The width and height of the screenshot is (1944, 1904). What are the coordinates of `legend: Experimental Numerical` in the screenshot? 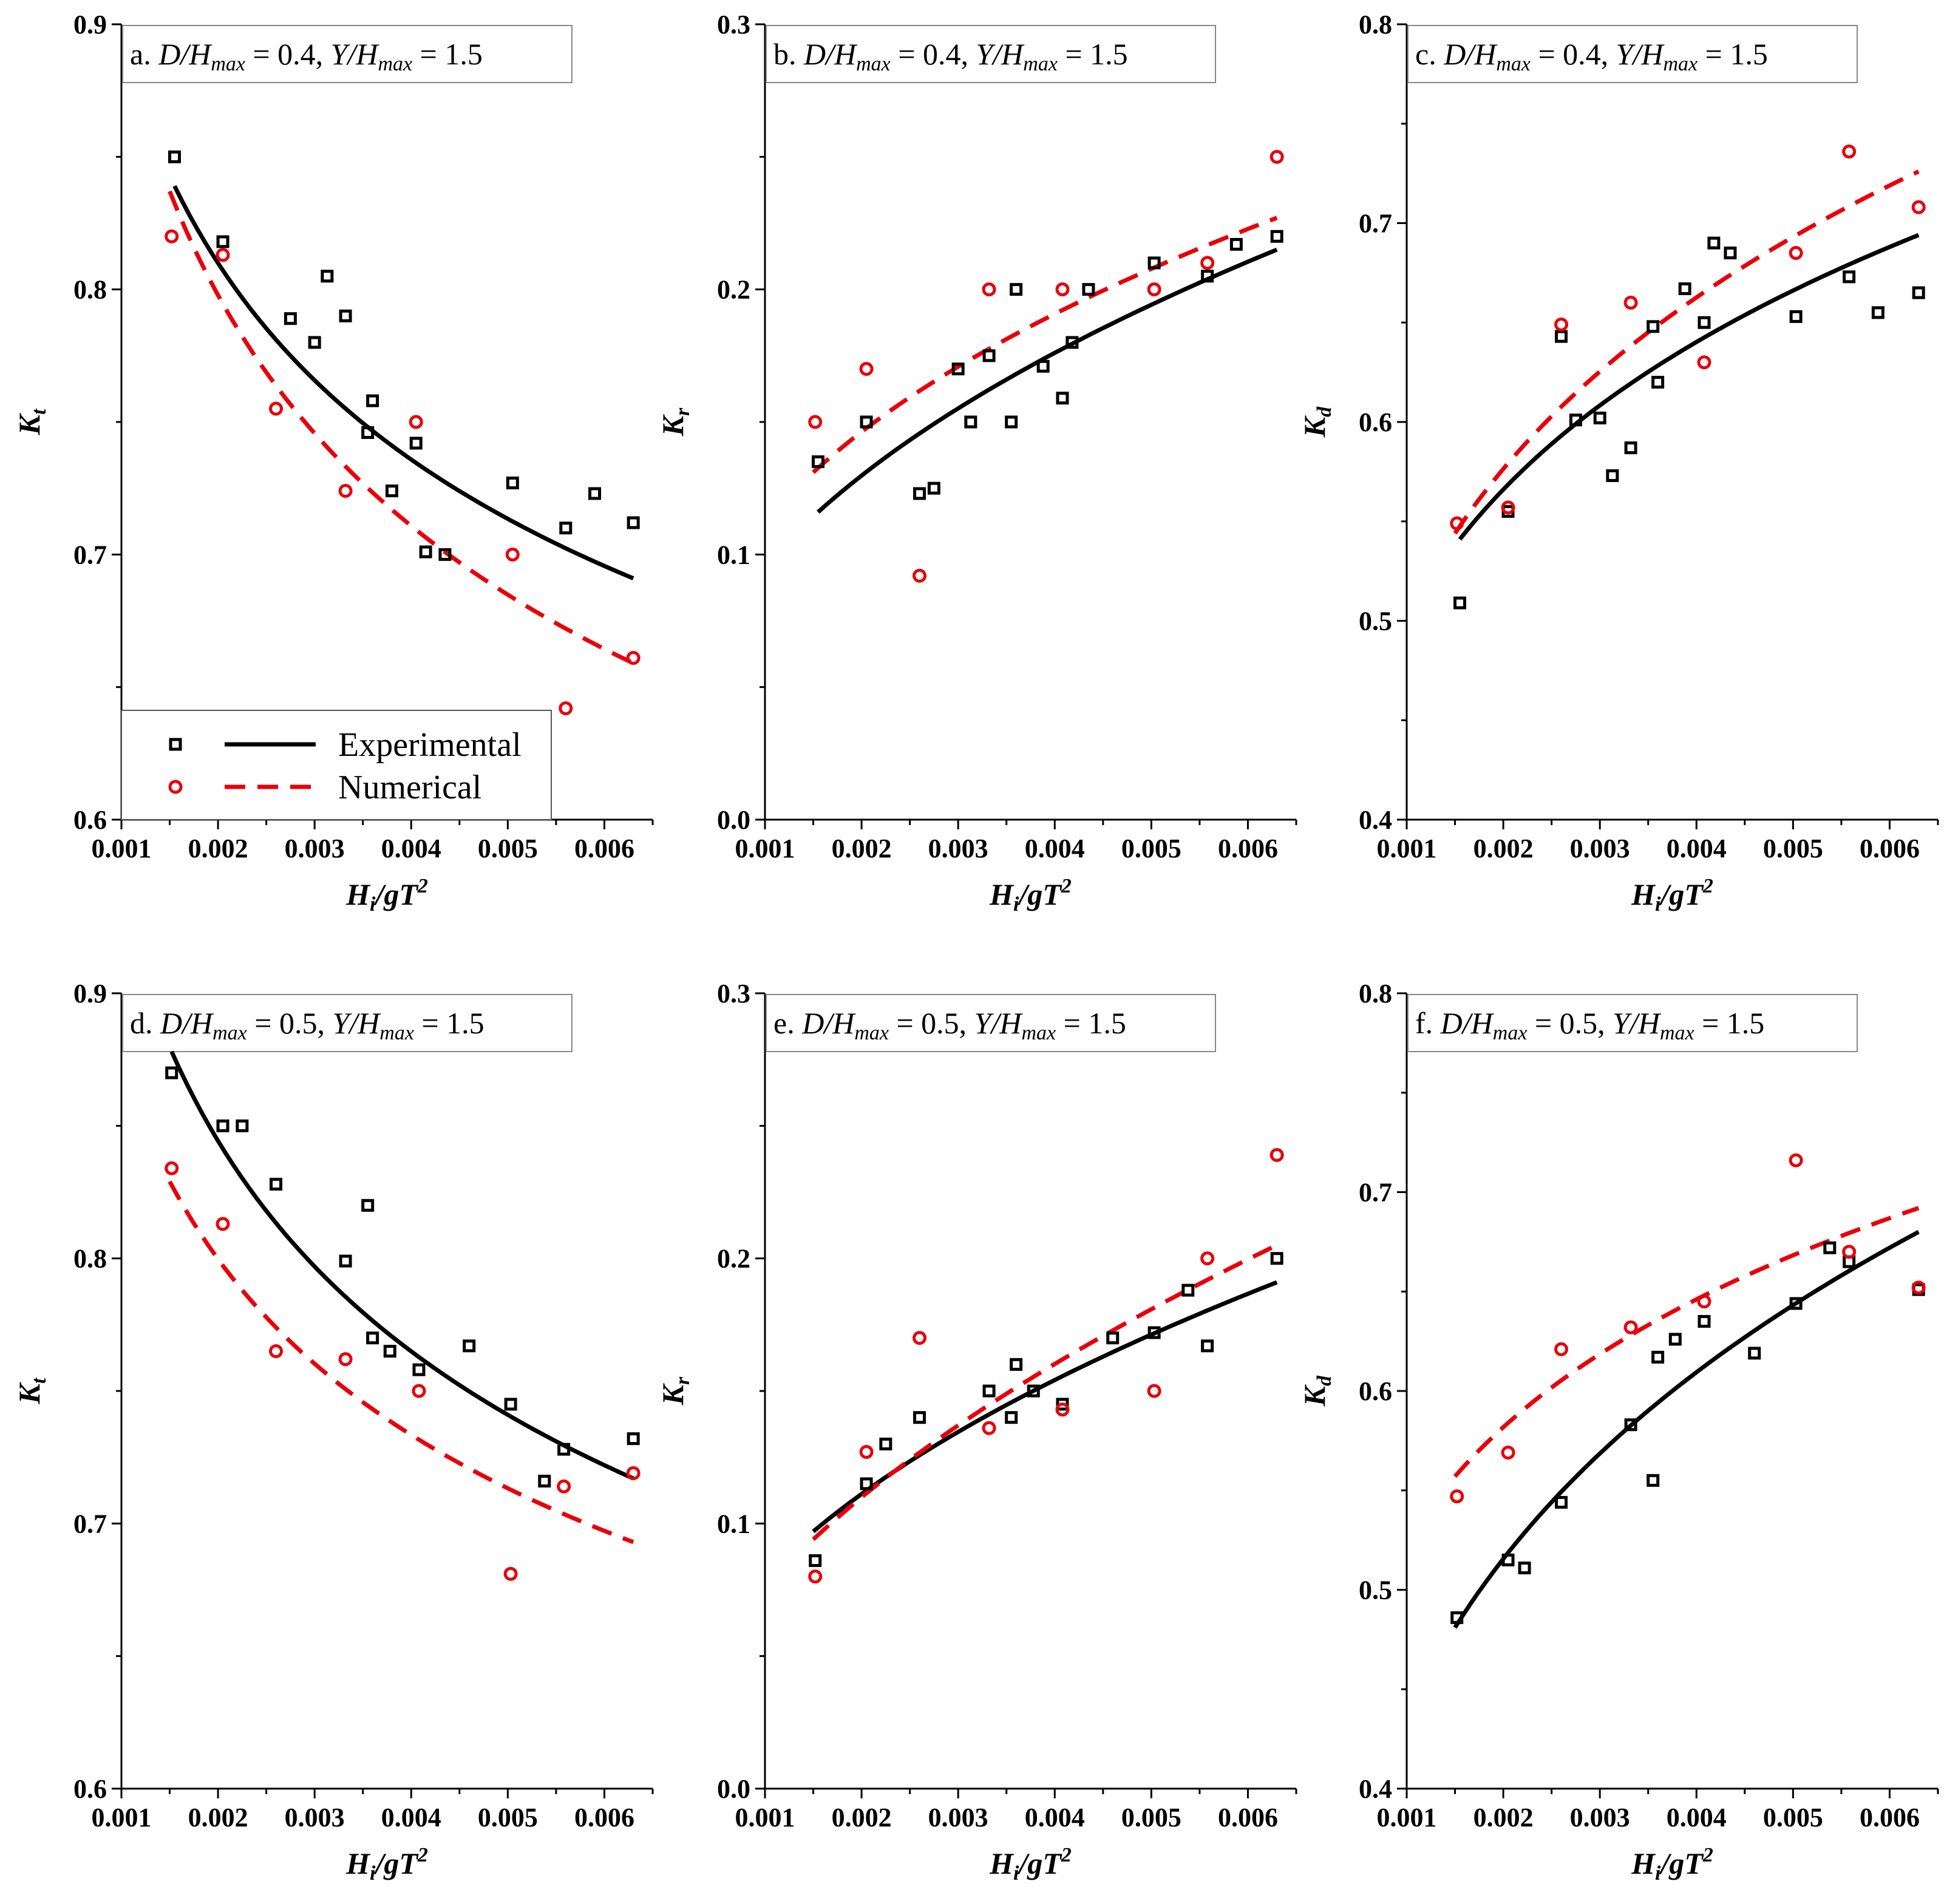 It's located at (336, 765).